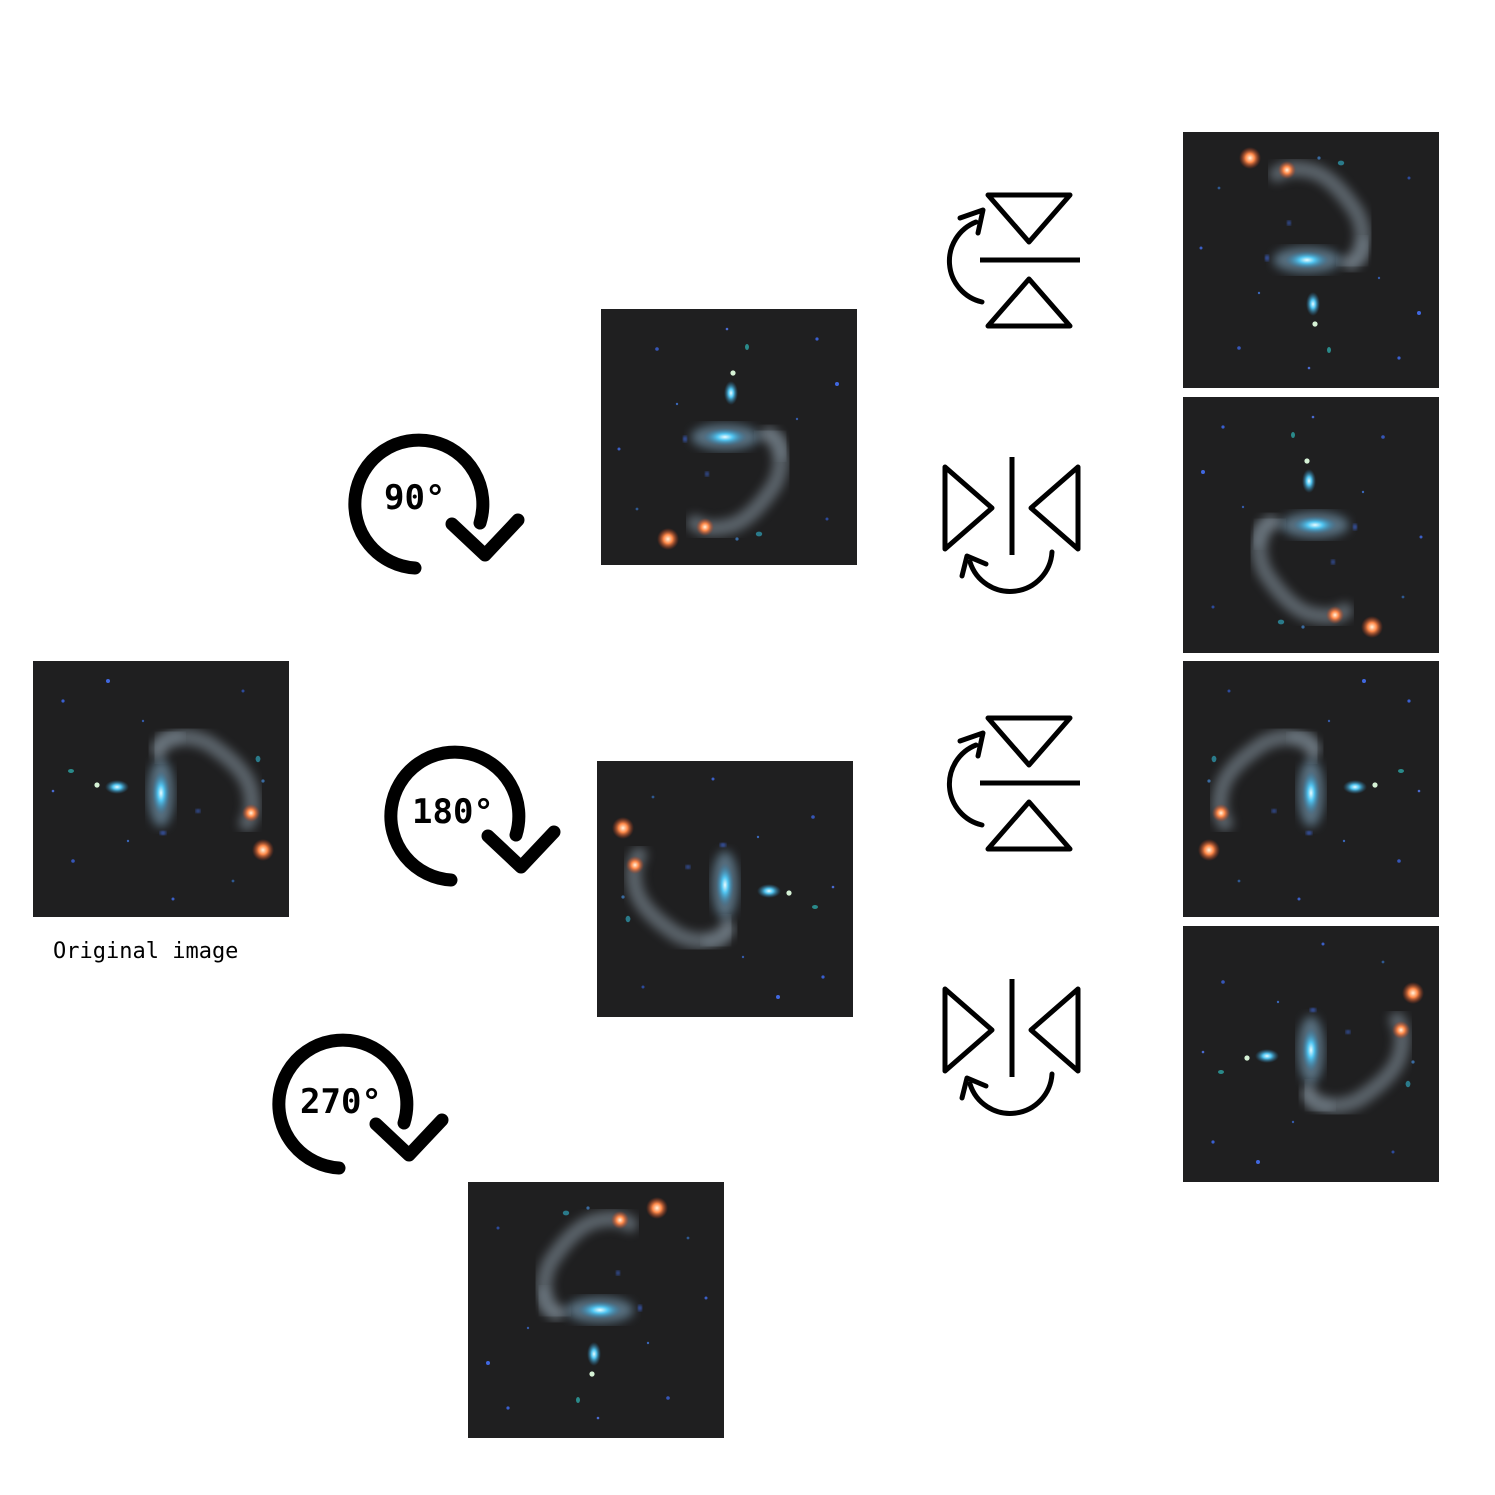 This screenshot has width=1495, height=1495. I want to click on original-caption: Original image, so click(146, 951).